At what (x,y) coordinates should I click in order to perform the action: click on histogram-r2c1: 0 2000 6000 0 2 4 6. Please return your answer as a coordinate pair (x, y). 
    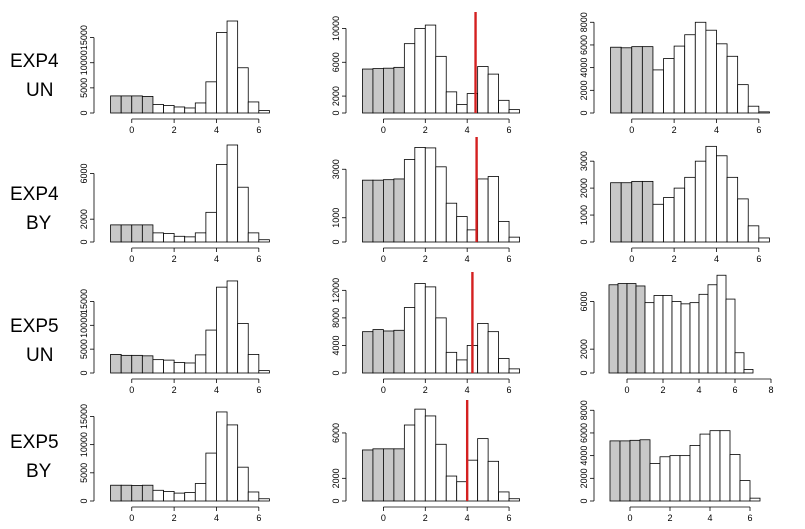
    Looking at the image, I should click on (174, 204).